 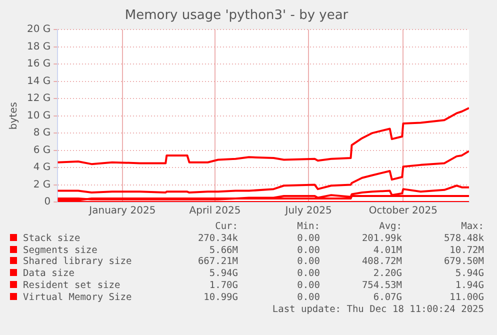 What do you see at coordinates (220, 298) in the screenshot?
I see `text: 10.99G` at bounding box center [220, 298].